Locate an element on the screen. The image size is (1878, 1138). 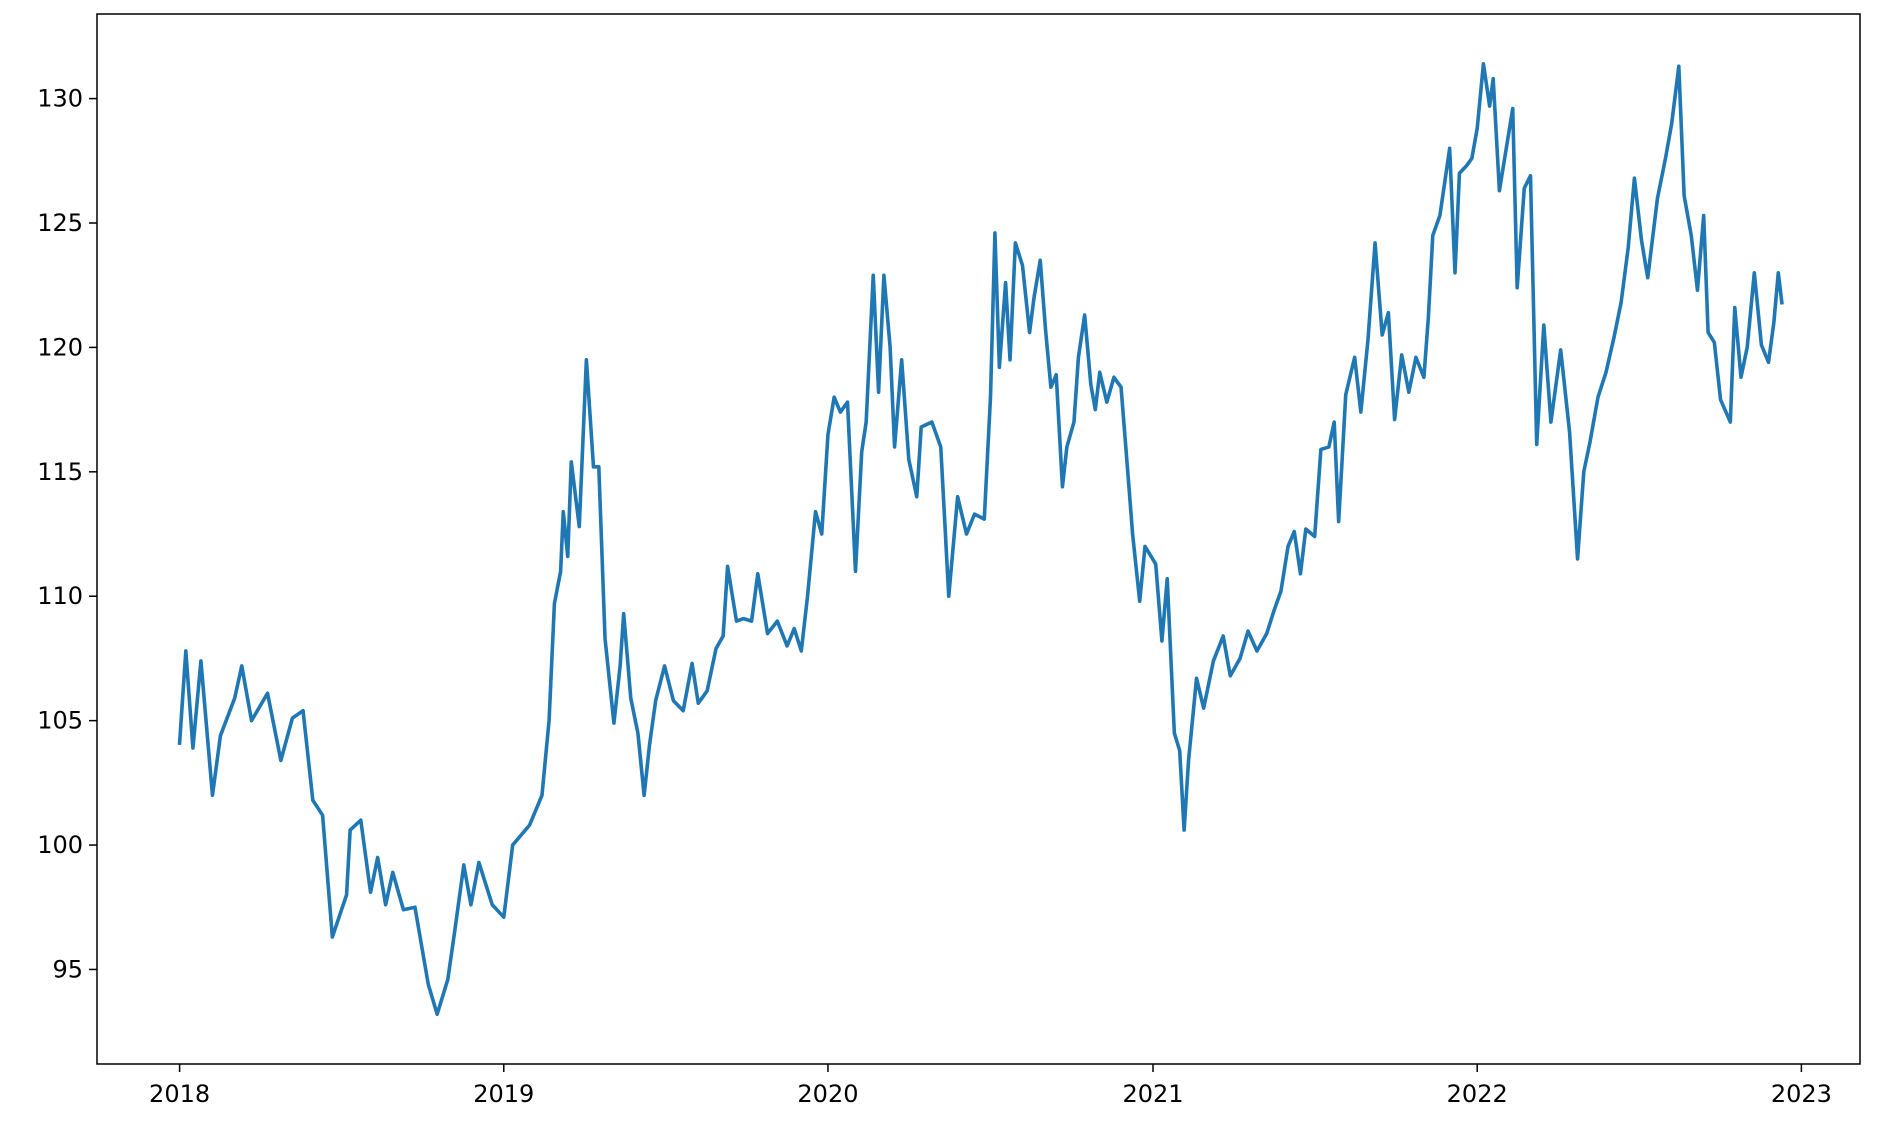
y-tick-label: 115 is located at coordinates (60, 472).